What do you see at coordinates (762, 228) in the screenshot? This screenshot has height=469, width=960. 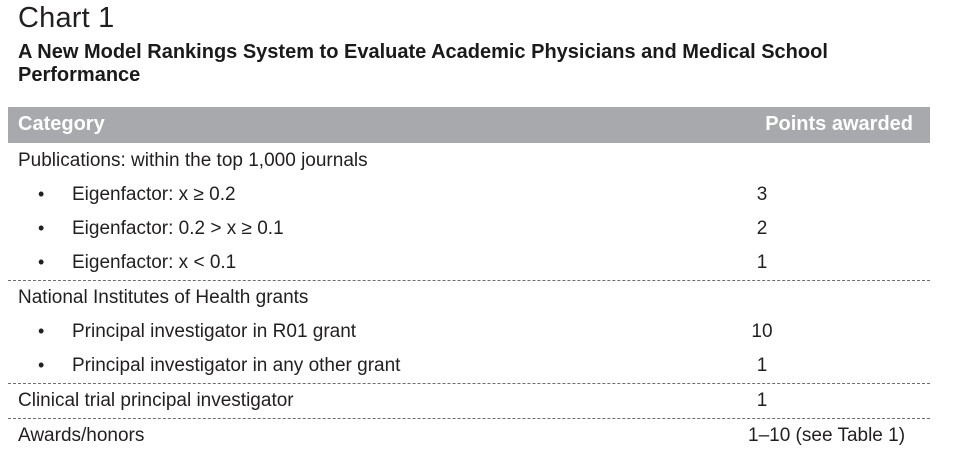 I see `row-points: 2` at bounding box center [762, 228].